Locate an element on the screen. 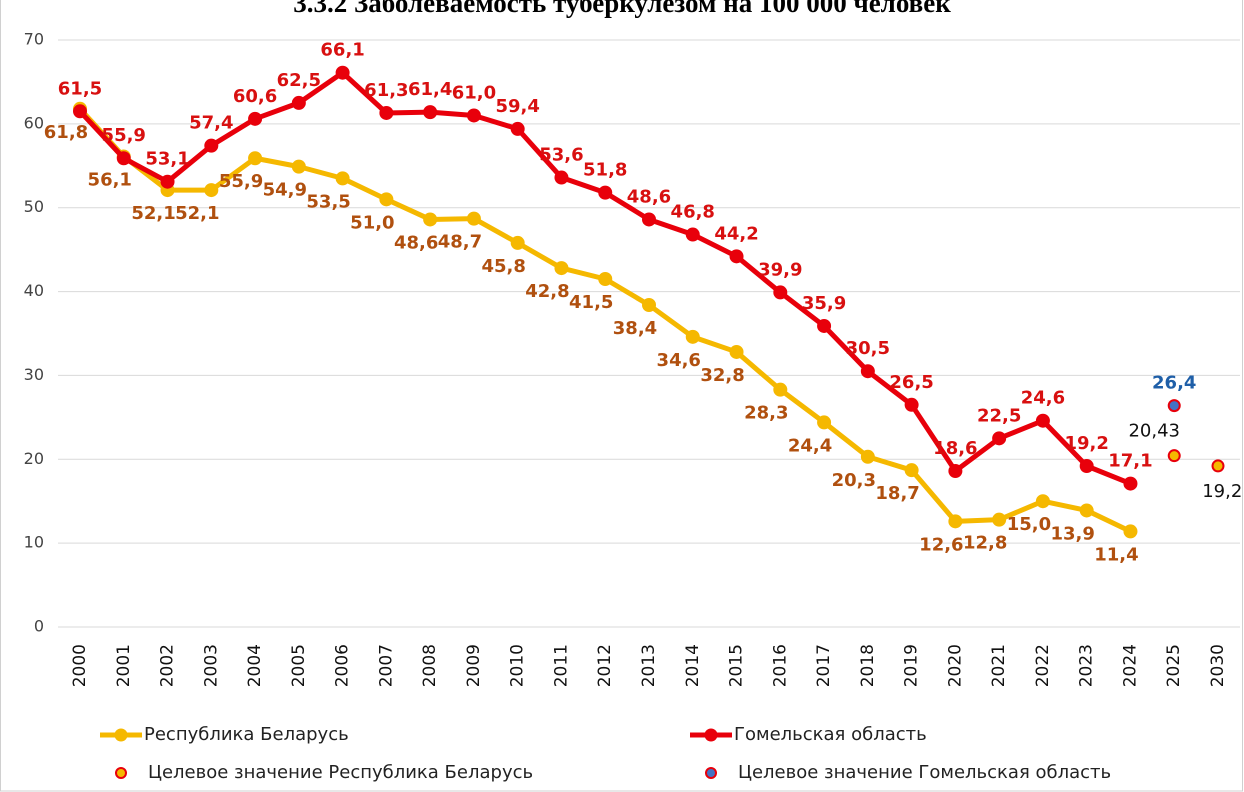  data-label: 51,0 is located at coordinates (372, 222).